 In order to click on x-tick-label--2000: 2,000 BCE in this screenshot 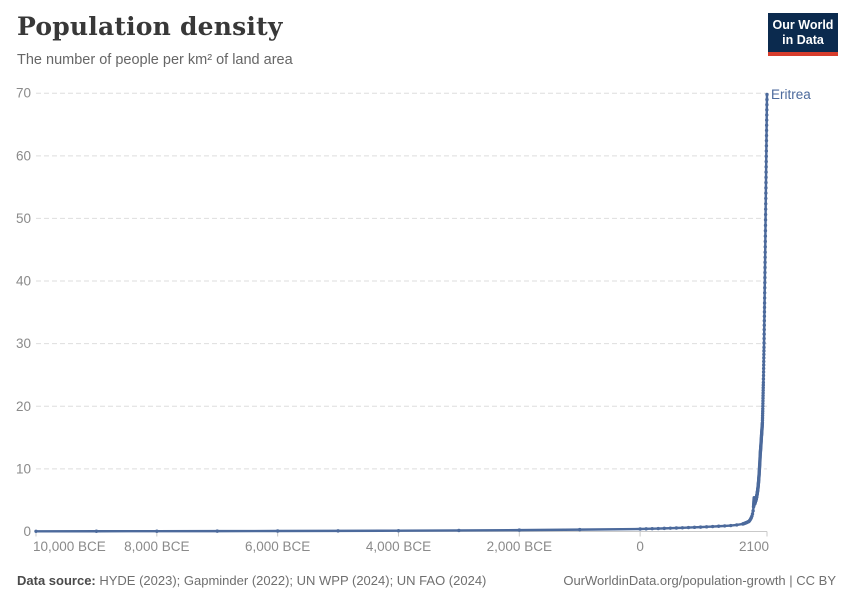, I will do `click(519, 546)`.